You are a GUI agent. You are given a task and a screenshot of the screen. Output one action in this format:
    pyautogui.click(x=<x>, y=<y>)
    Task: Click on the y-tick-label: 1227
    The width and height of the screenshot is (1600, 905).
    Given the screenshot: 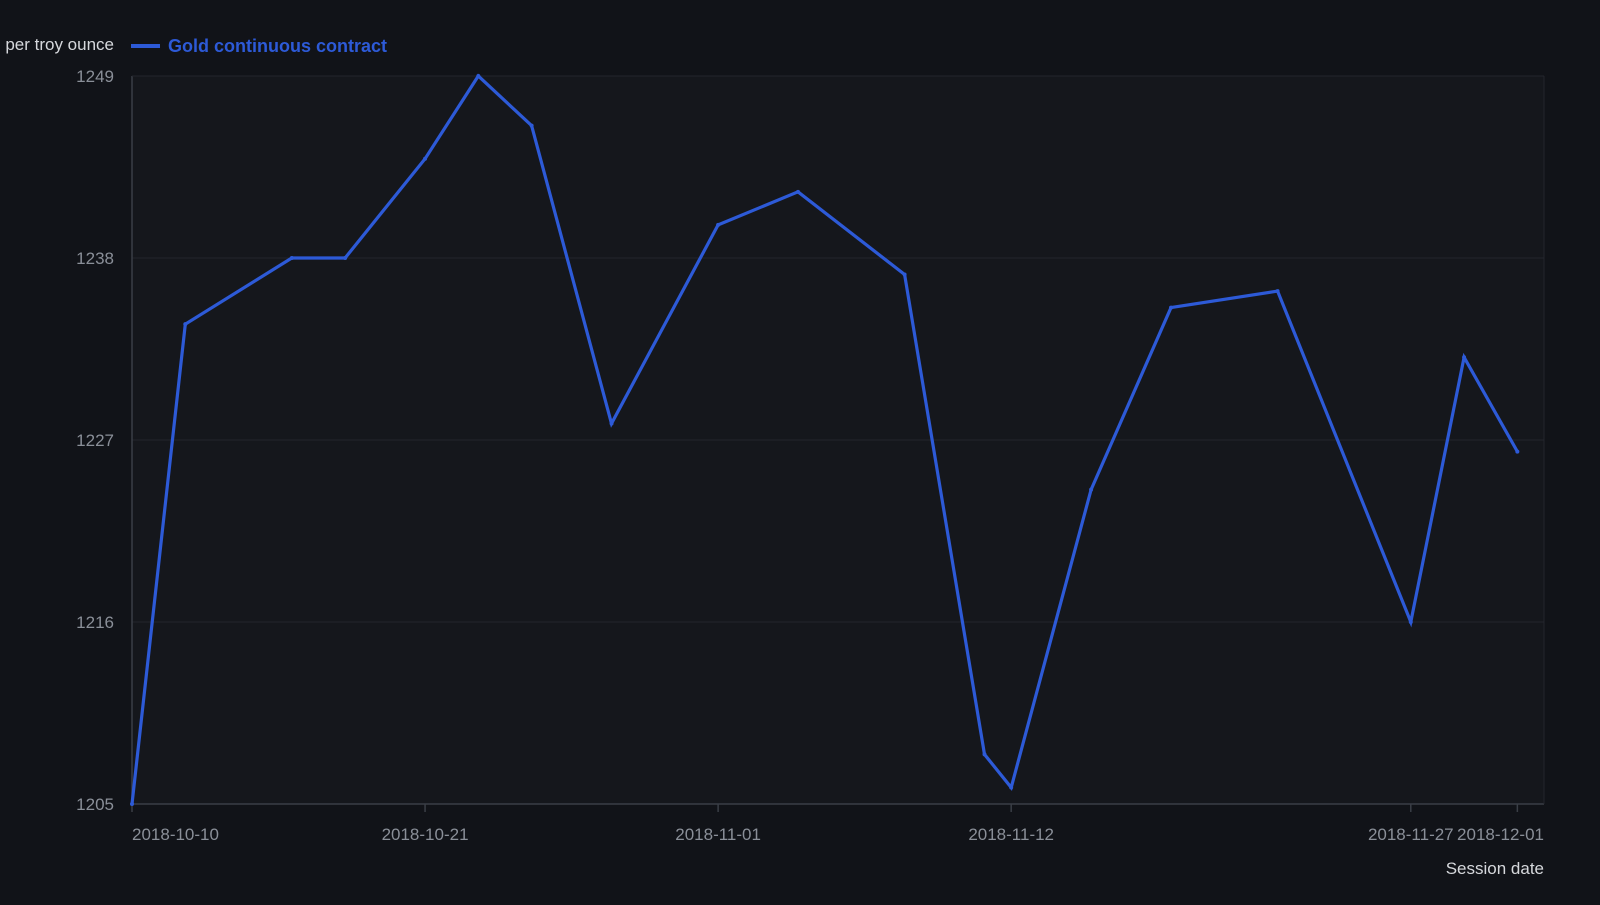 What is the action you would take?
    pyautogui.click(x=95, y=440)
    